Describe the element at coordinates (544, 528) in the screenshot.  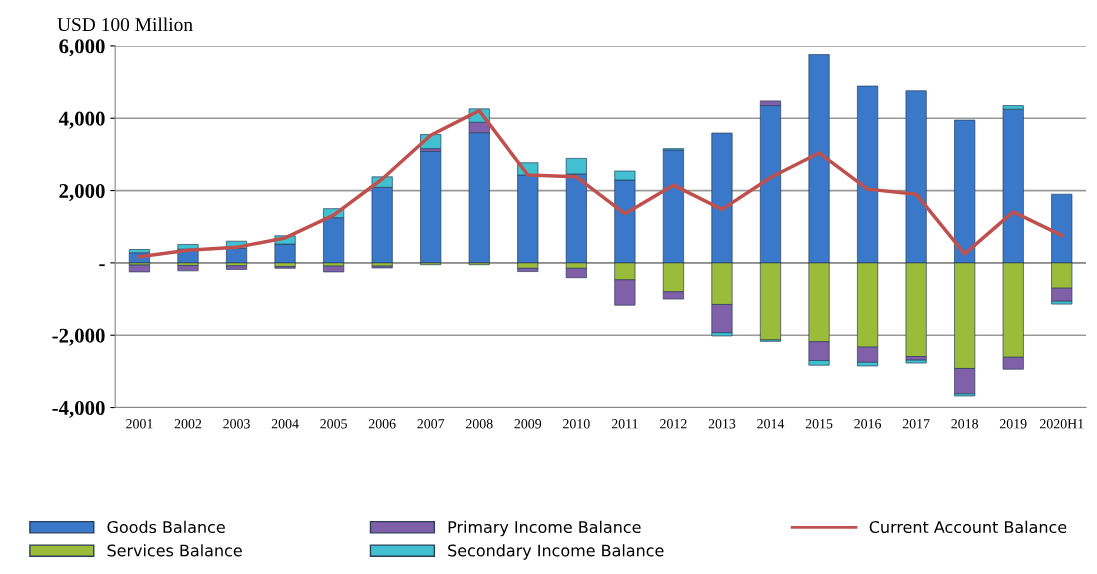
I see `legend-label: Primary Income Balance` at that location.